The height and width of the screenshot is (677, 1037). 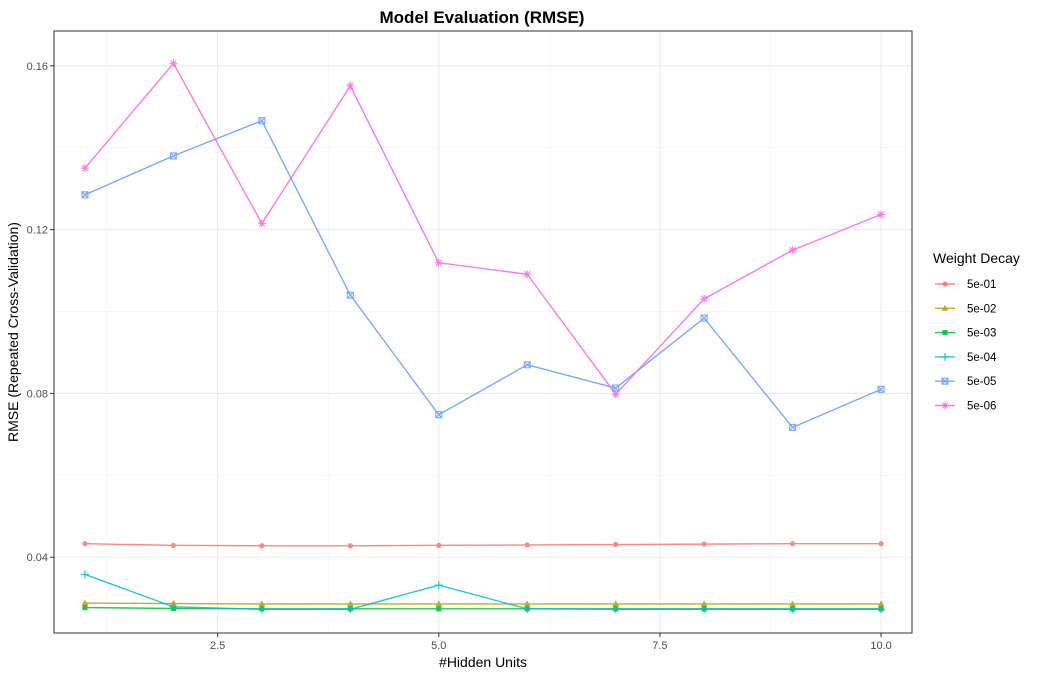 What do you see at coordinates (217, 646) in the screenshot?
I see `x-tick-label: 2.5` at bounding box center [217, 646].